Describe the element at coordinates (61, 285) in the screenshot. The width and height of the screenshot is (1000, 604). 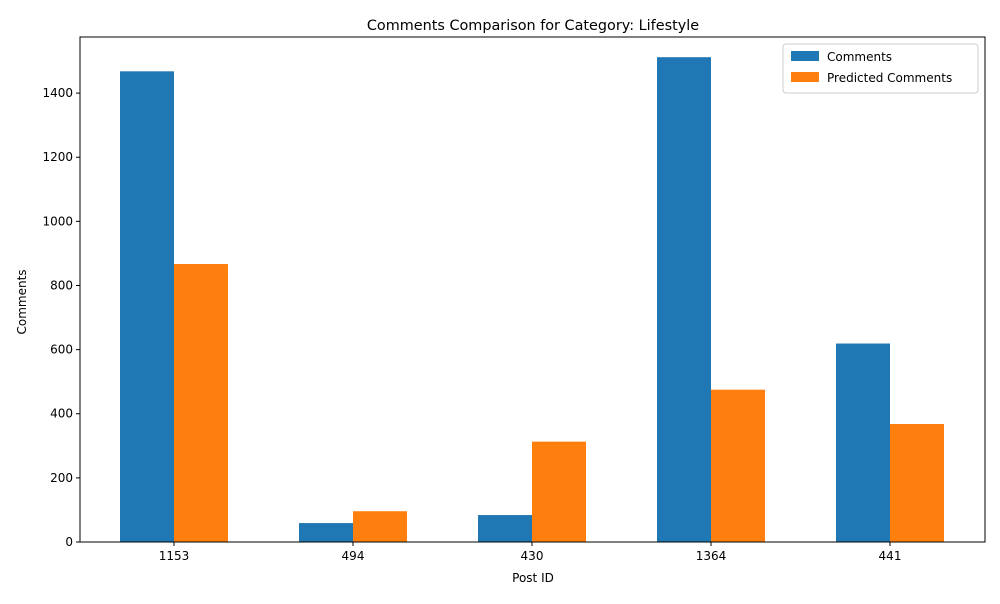
I see `y-tick-label: 800` at that location.